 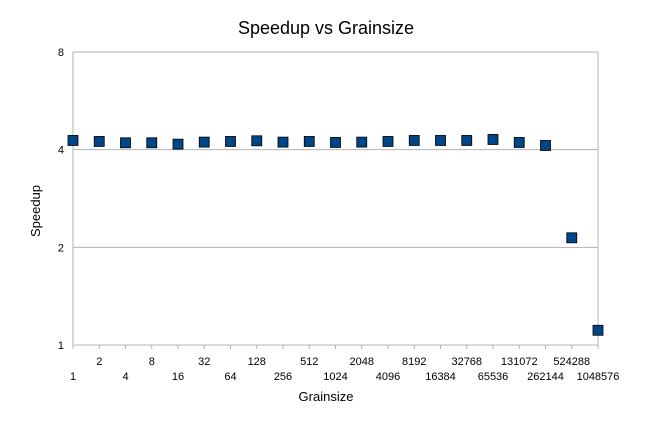 I want to click on x-tick-label-13: 8192, so click(x=414, y=362).